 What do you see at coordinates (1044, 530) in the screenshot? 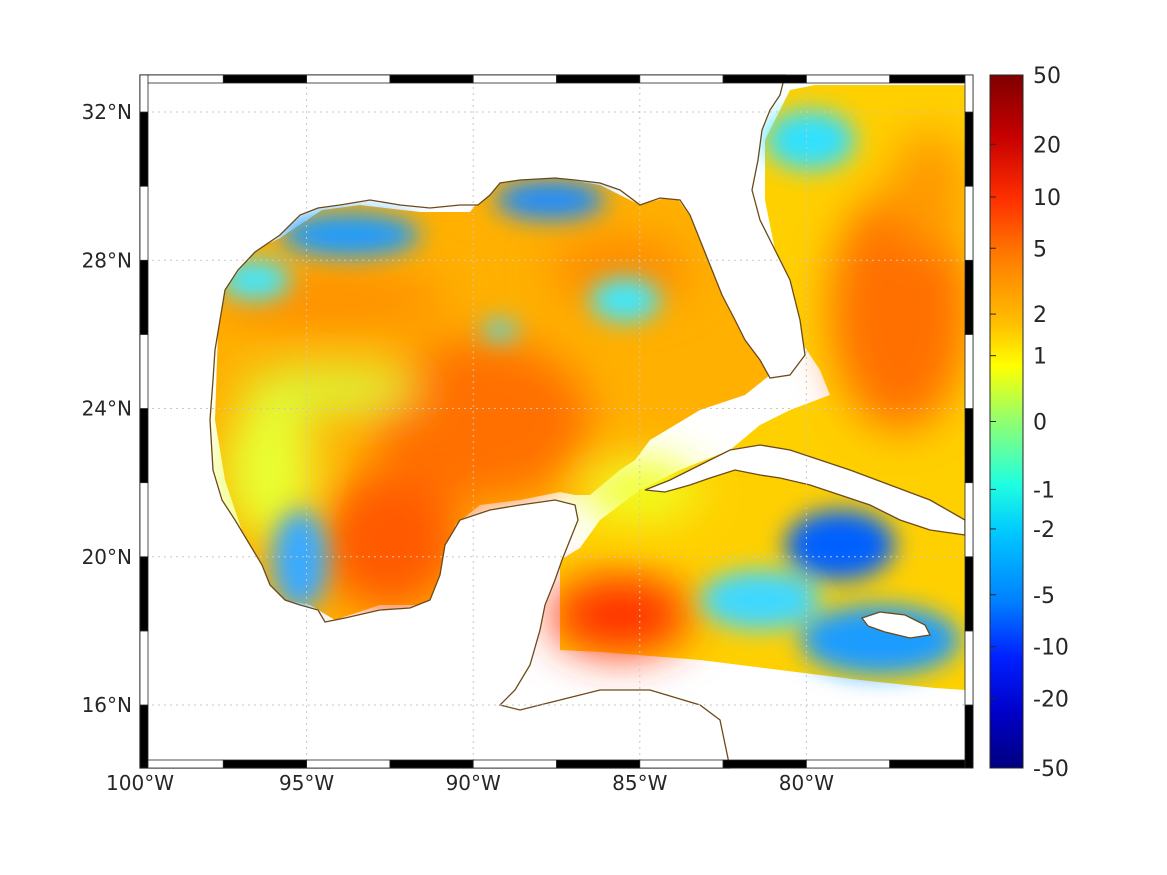
I see `colorbar-label: -2` at bounding box center [1044, 530].